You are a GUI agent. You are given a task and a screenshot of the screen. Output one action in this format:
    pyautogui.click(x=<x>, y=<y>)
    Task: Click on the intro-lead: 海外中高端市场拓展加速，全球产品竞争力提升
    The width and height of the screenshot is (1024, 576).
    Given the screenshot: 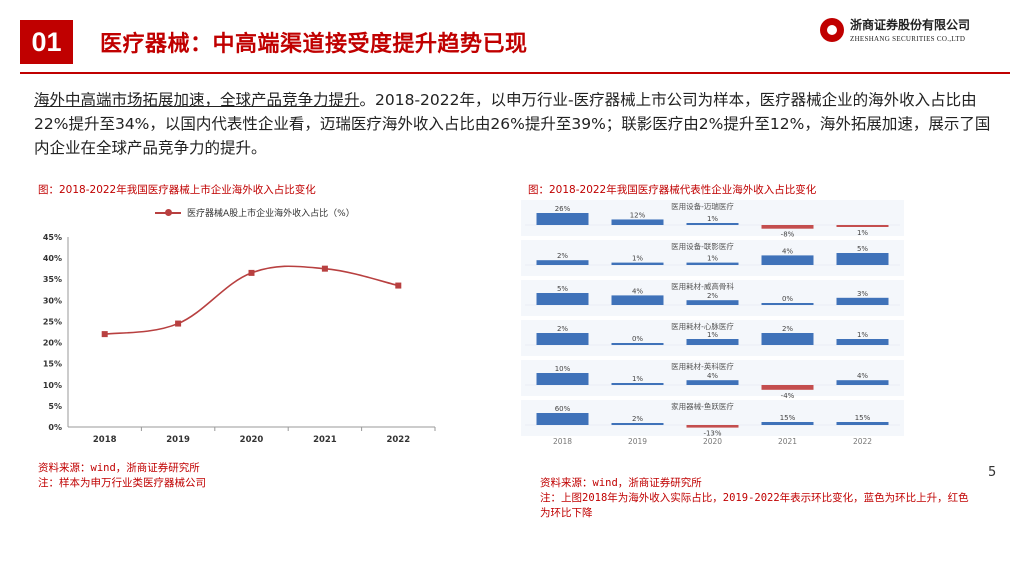 What is the action you would take?
    pyautogui.click(x=197, y=100)
    